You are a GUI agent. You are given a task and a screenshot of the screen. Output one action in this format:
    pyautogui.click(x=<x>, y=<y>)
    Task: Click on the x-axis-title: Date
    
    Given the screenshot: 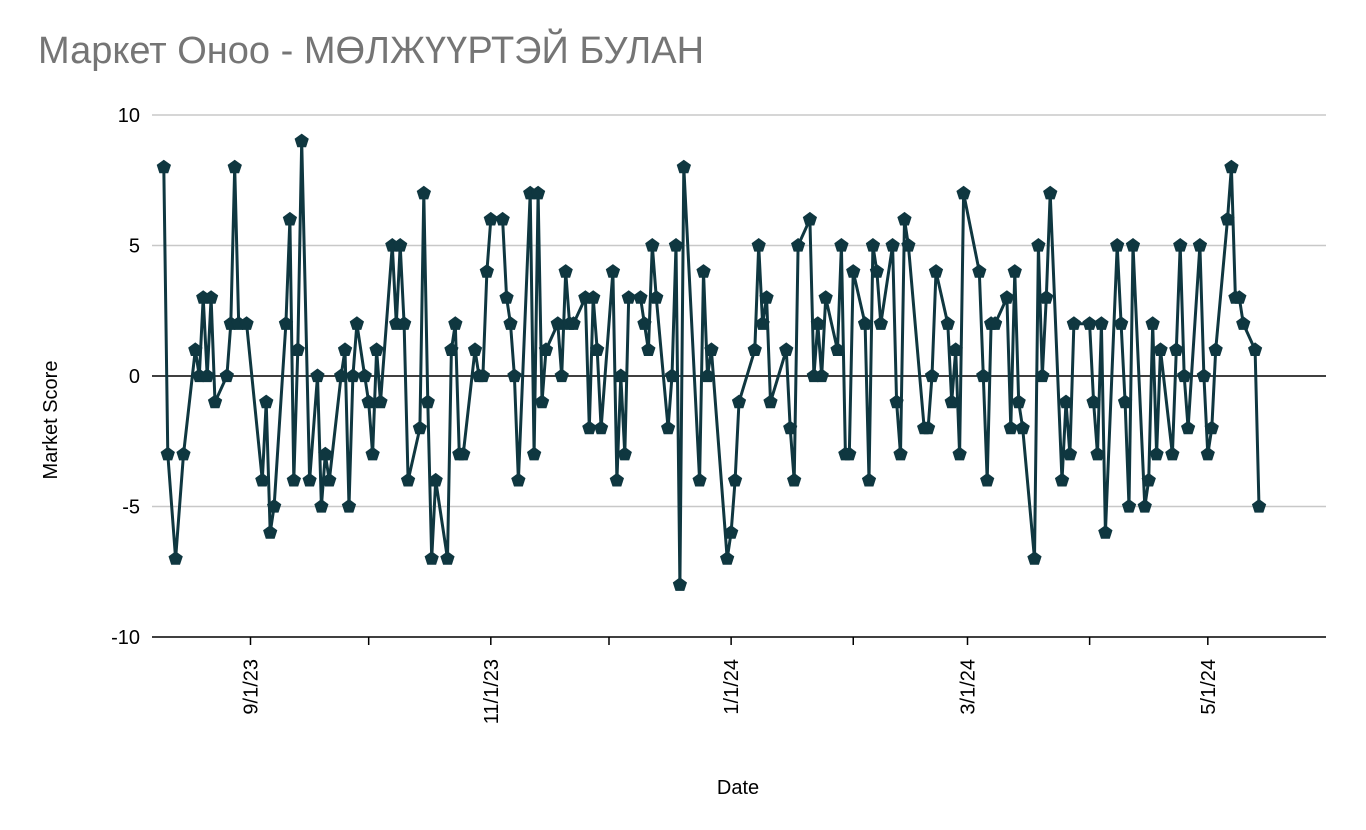 What is the action you would take?
    pyautogui.click(x=738, y=788)
    